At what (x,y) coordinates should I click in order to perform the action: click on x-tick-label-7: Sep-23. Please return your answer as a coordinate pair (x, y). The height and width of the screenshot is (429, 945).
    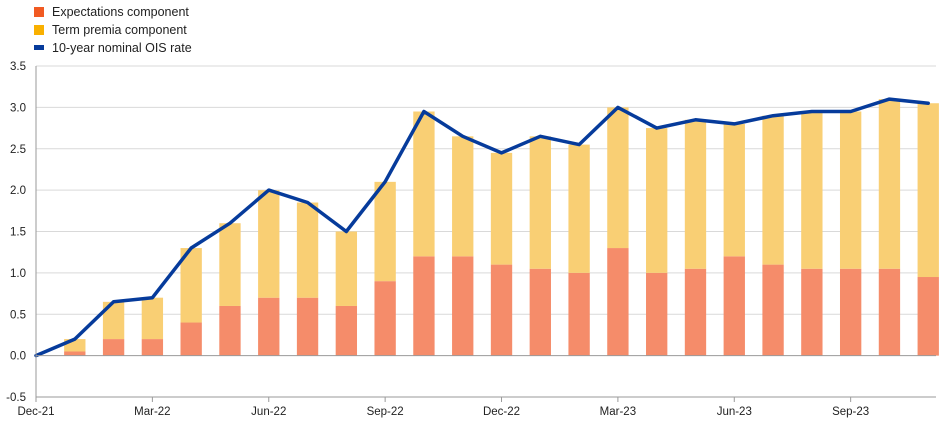
    Looking at the image, I should click on (850, 412).